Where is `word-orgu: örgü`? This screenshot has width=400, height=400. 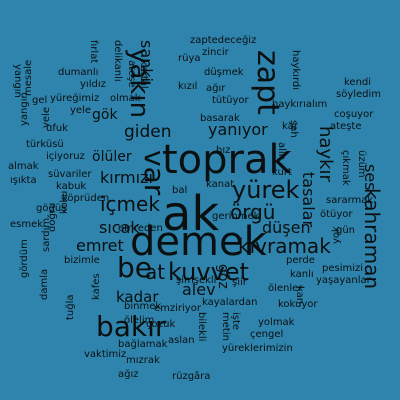
word-orgu: örgü is located at coordinates (253, 212).